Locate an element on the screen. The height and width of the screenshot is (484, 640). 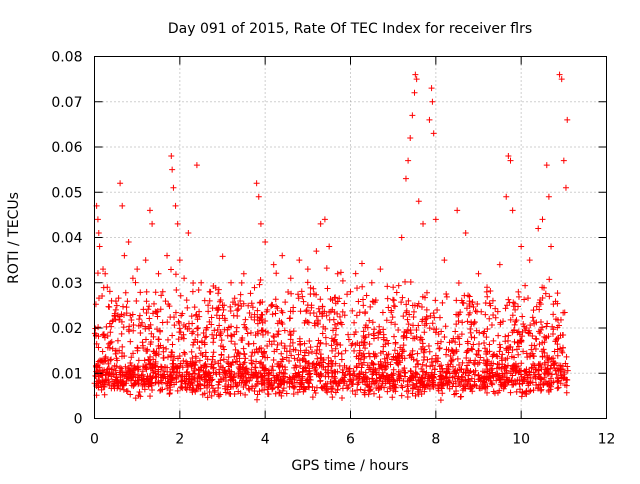
y-tick-label: 0.08 is located at coordinates (66, 58).